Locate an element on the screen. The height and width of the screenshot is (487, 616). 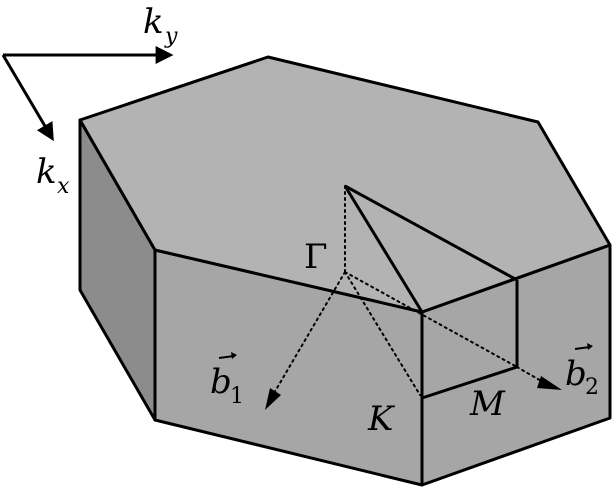
ky-label: k is located at coordinates (153, 22).